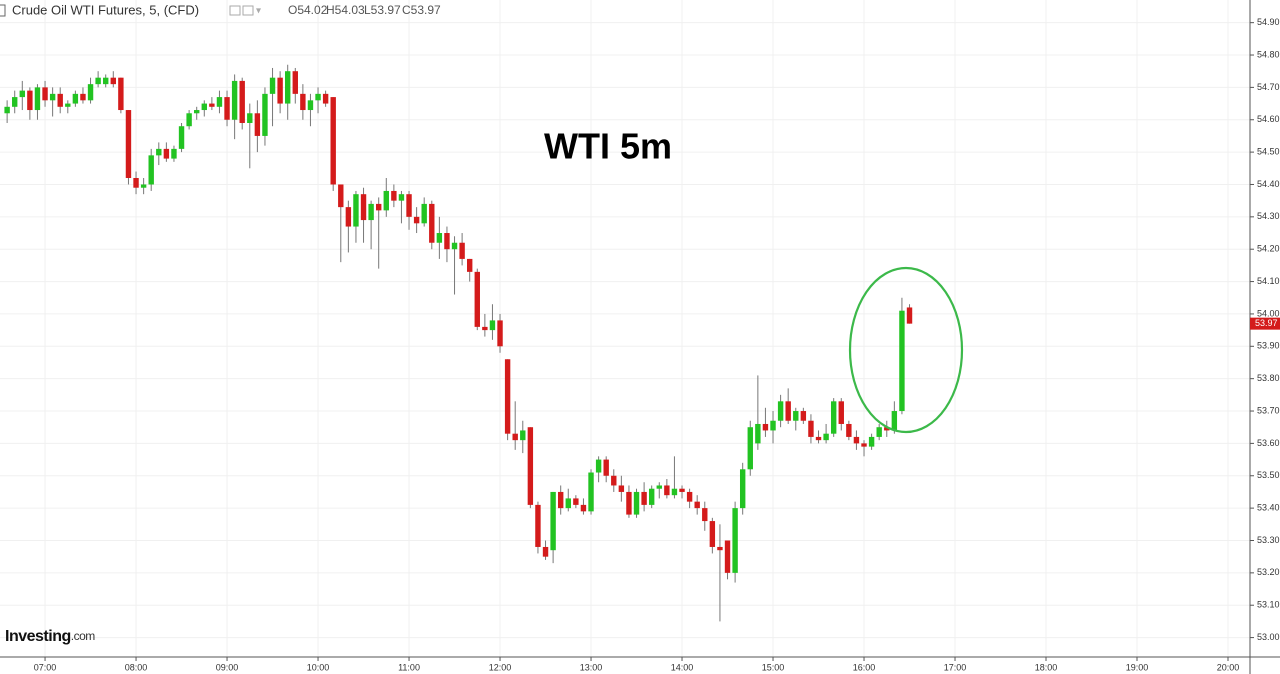 The width and height of the screenshot is (1280, 674). What do you see at coordinates (1268, 249) in the screenshot?
I see `y-tick-label: 54.20` at bounding box center [1268, 249].